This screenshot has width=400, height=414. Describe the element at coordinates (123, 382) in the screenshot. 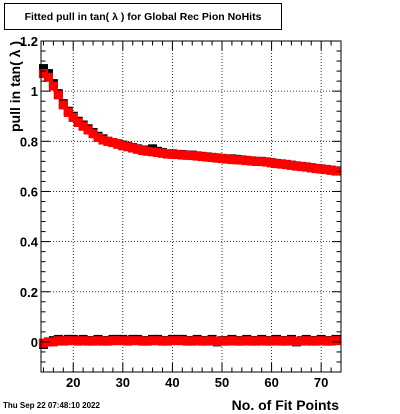

I see `x-tick-label: 30` at that location.